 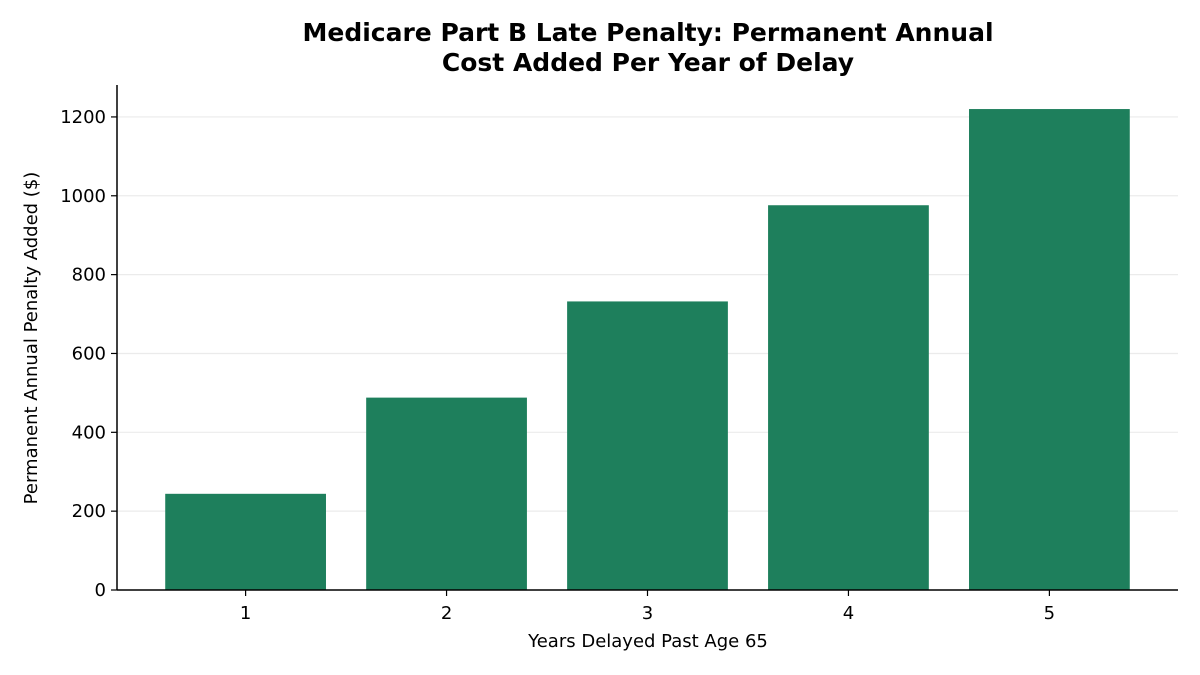 I want to click on x-tick-label: 3, so click(x=647, y=613).